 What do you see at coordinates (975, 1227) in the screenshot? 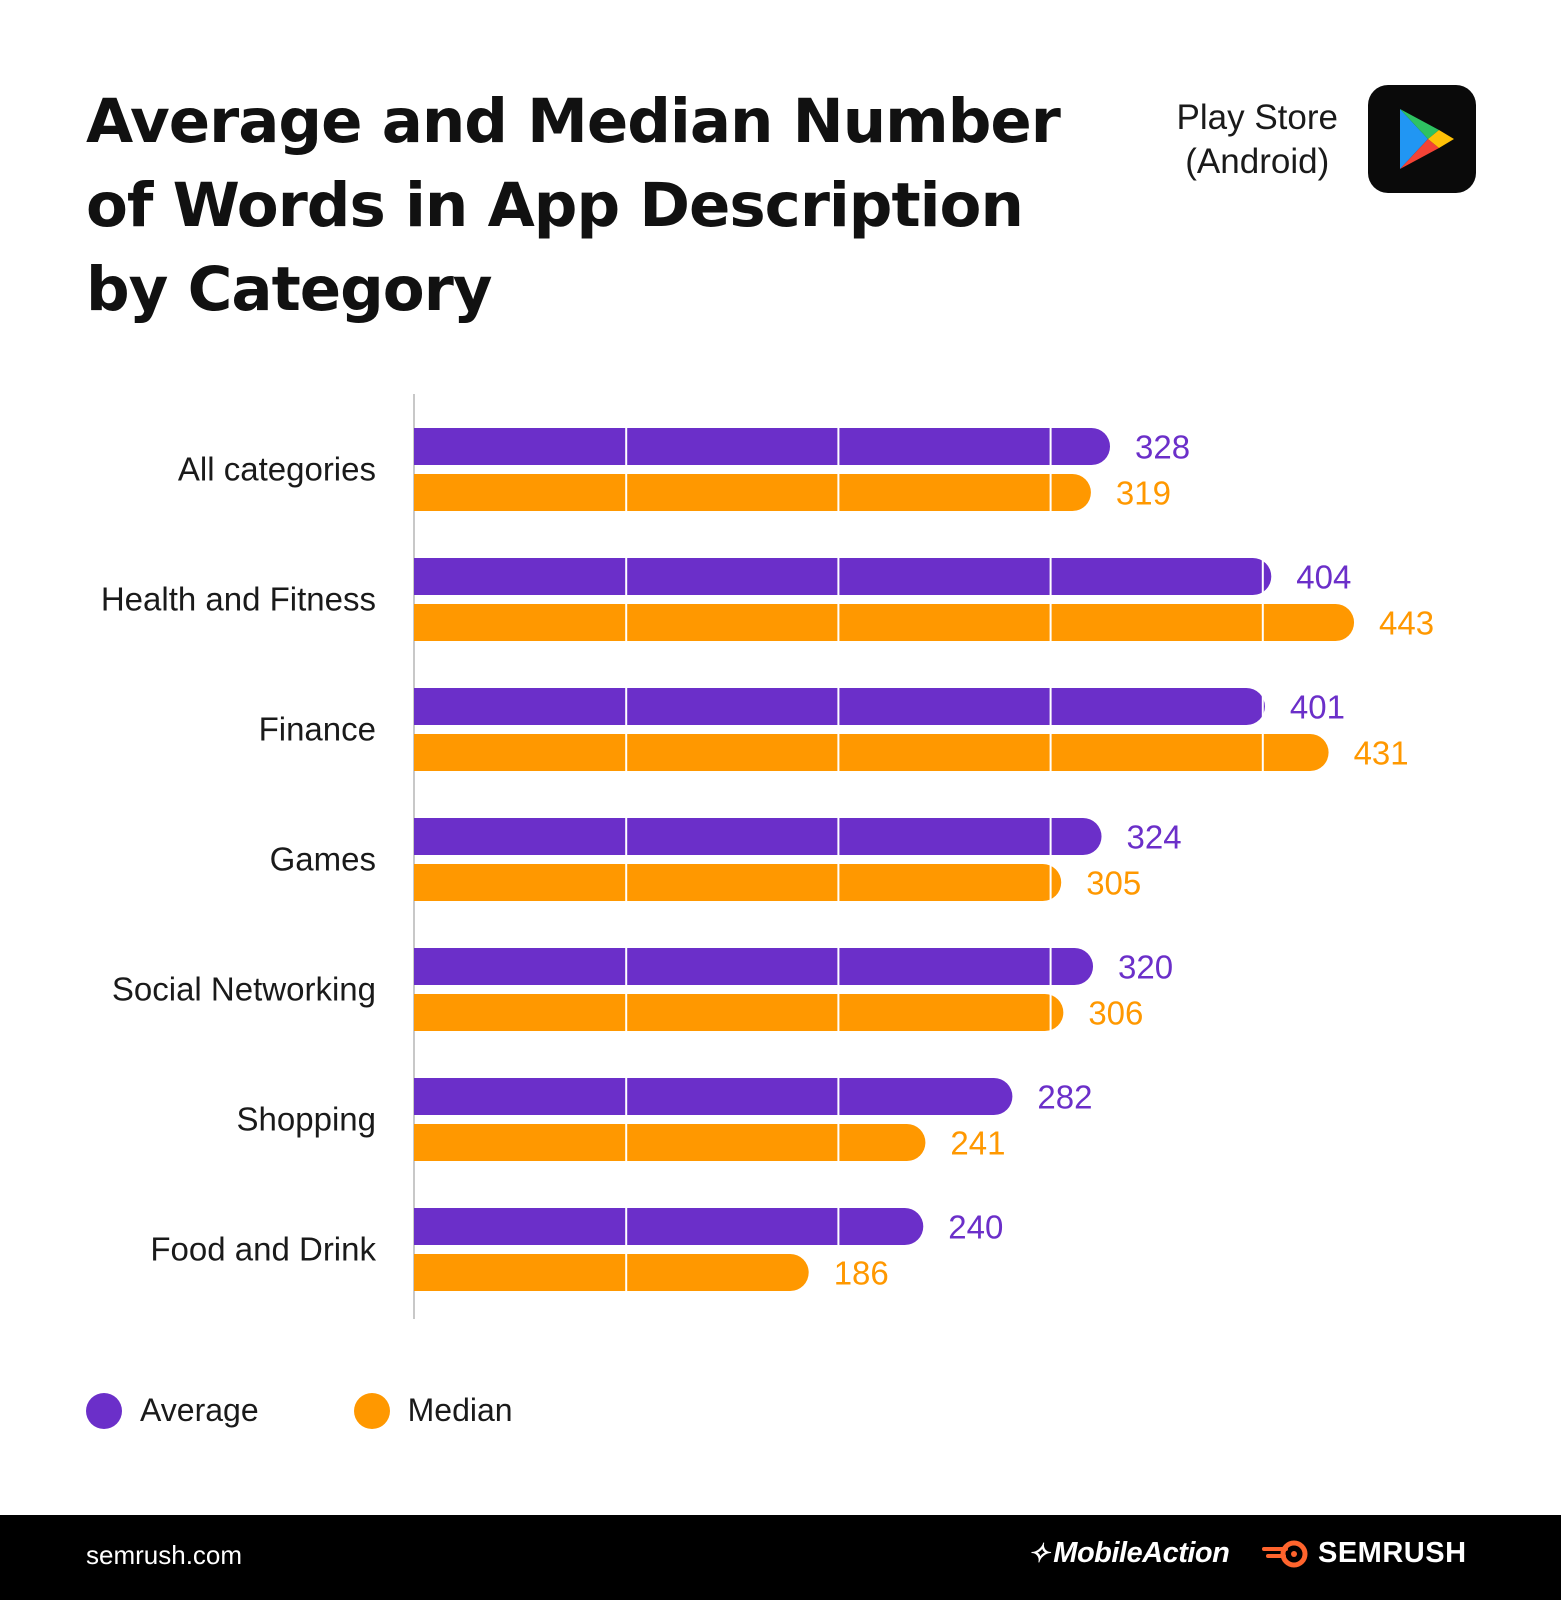
I see `value-label-average: 240` at bounding box center [975, 1227].